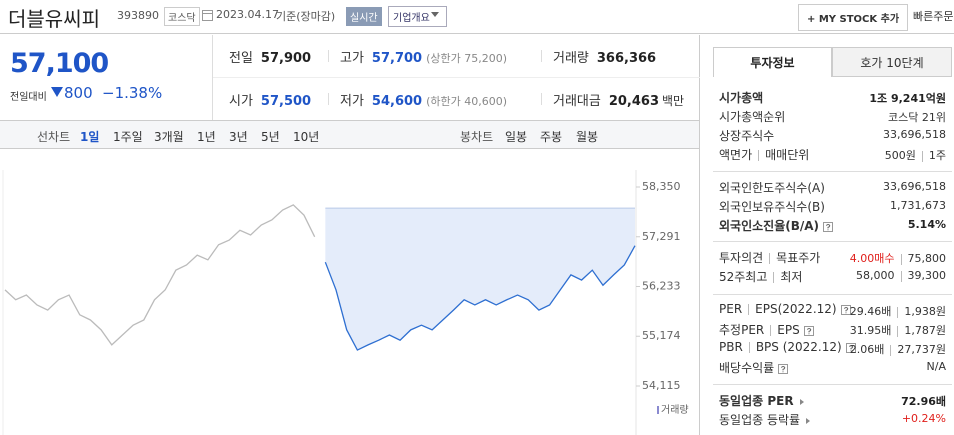  I want to click on summary-note: (상한가 75,200), so click(467, 58).